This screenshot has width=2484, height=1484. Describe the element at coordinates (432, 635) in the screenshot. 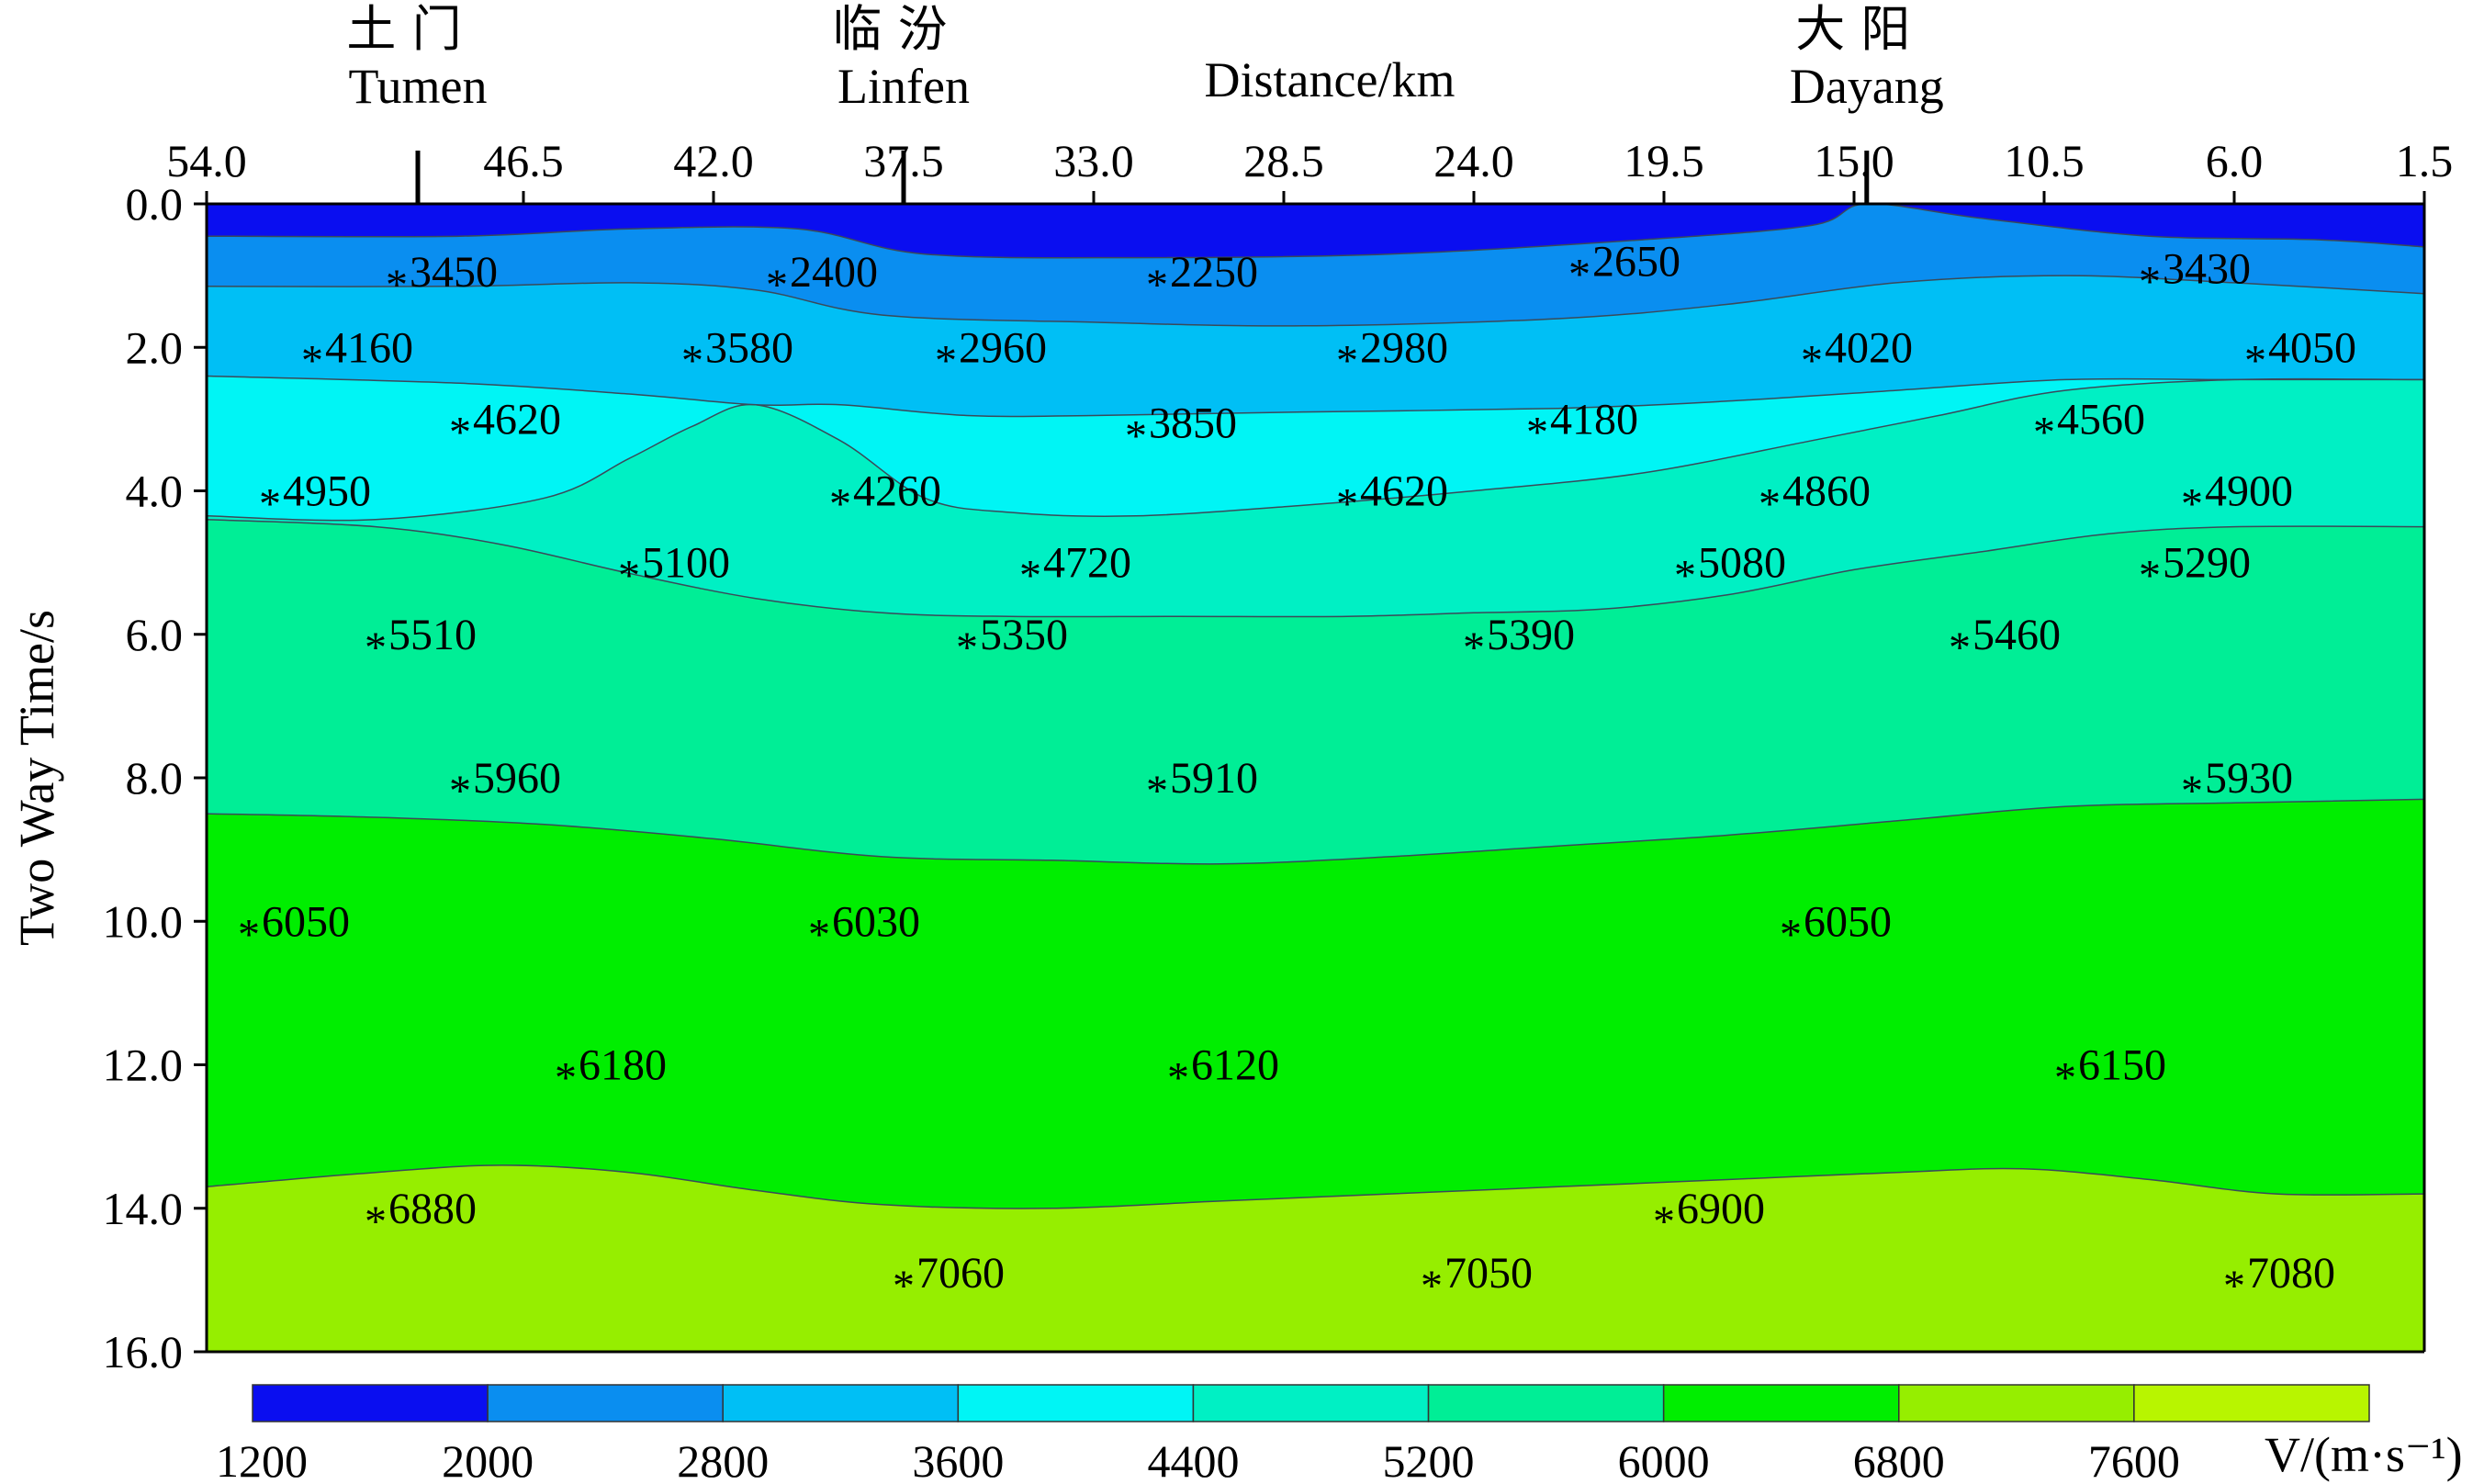

I see `point-label: 5510` at that location.